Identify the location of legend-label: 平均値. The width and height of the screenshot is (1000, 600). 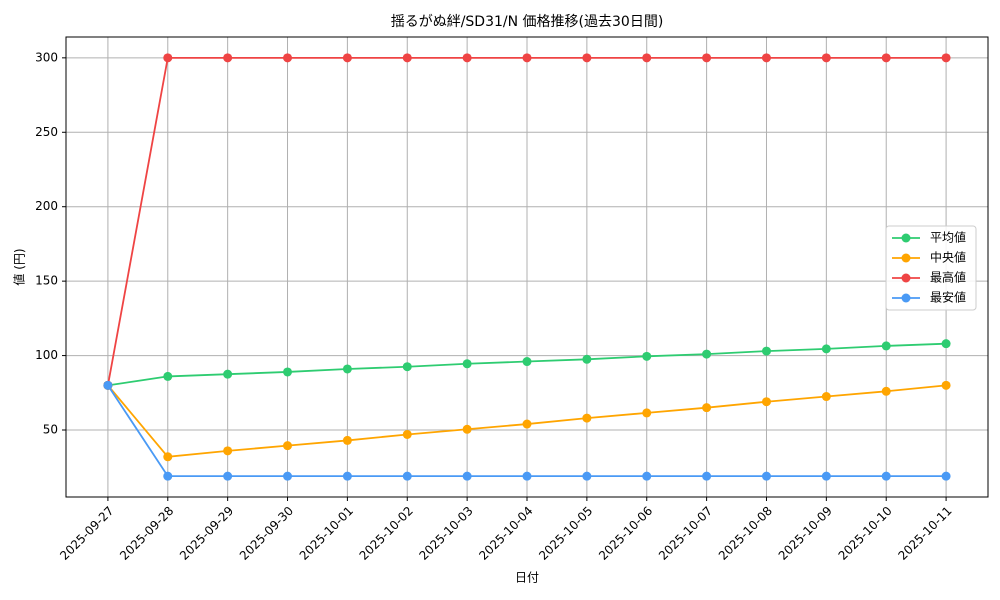
(948, 237).